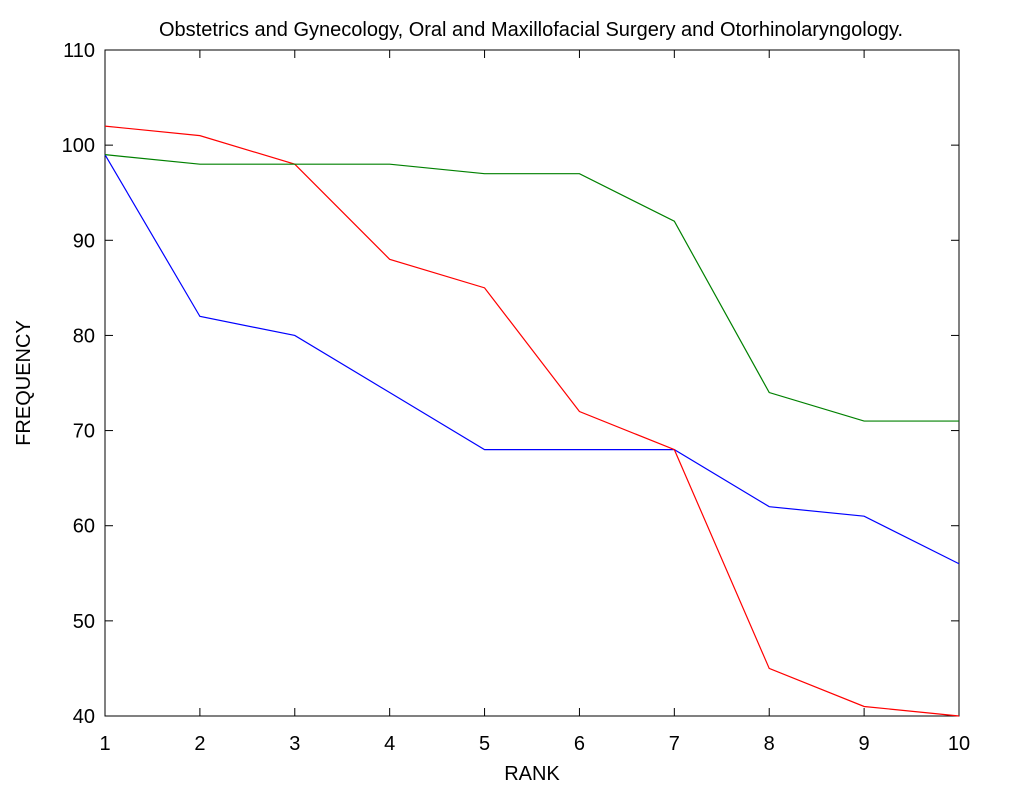 This screenshot has width=1017, height=786. Describe the element at coordinates (84, 717) in the screenshot. I see `y-tick-label: 40` at that location.